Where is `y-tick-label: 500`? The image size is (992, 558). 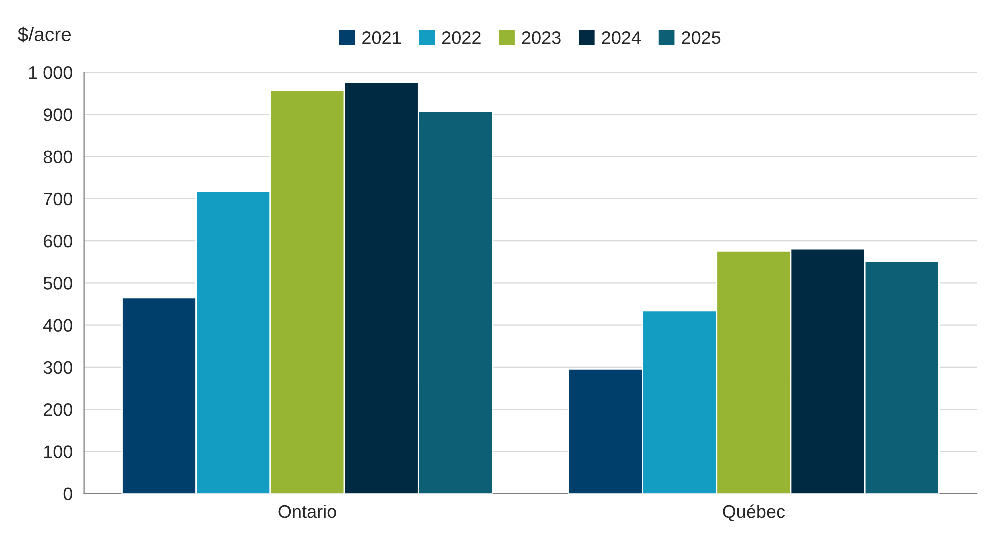
y-tick-label: 500 is located at coordinates (58, 283).